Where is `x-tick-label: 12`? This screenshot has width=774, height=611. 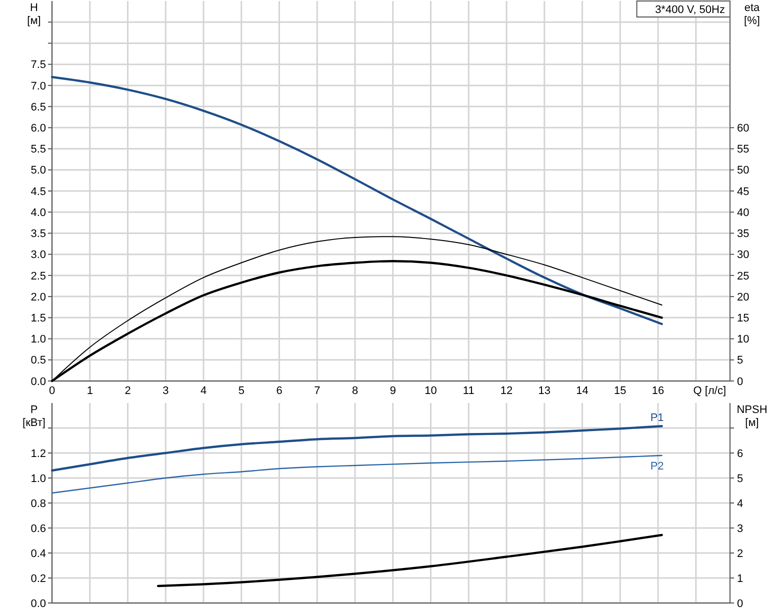 x-tick-label: 12 is located at coordinates (506, 391).